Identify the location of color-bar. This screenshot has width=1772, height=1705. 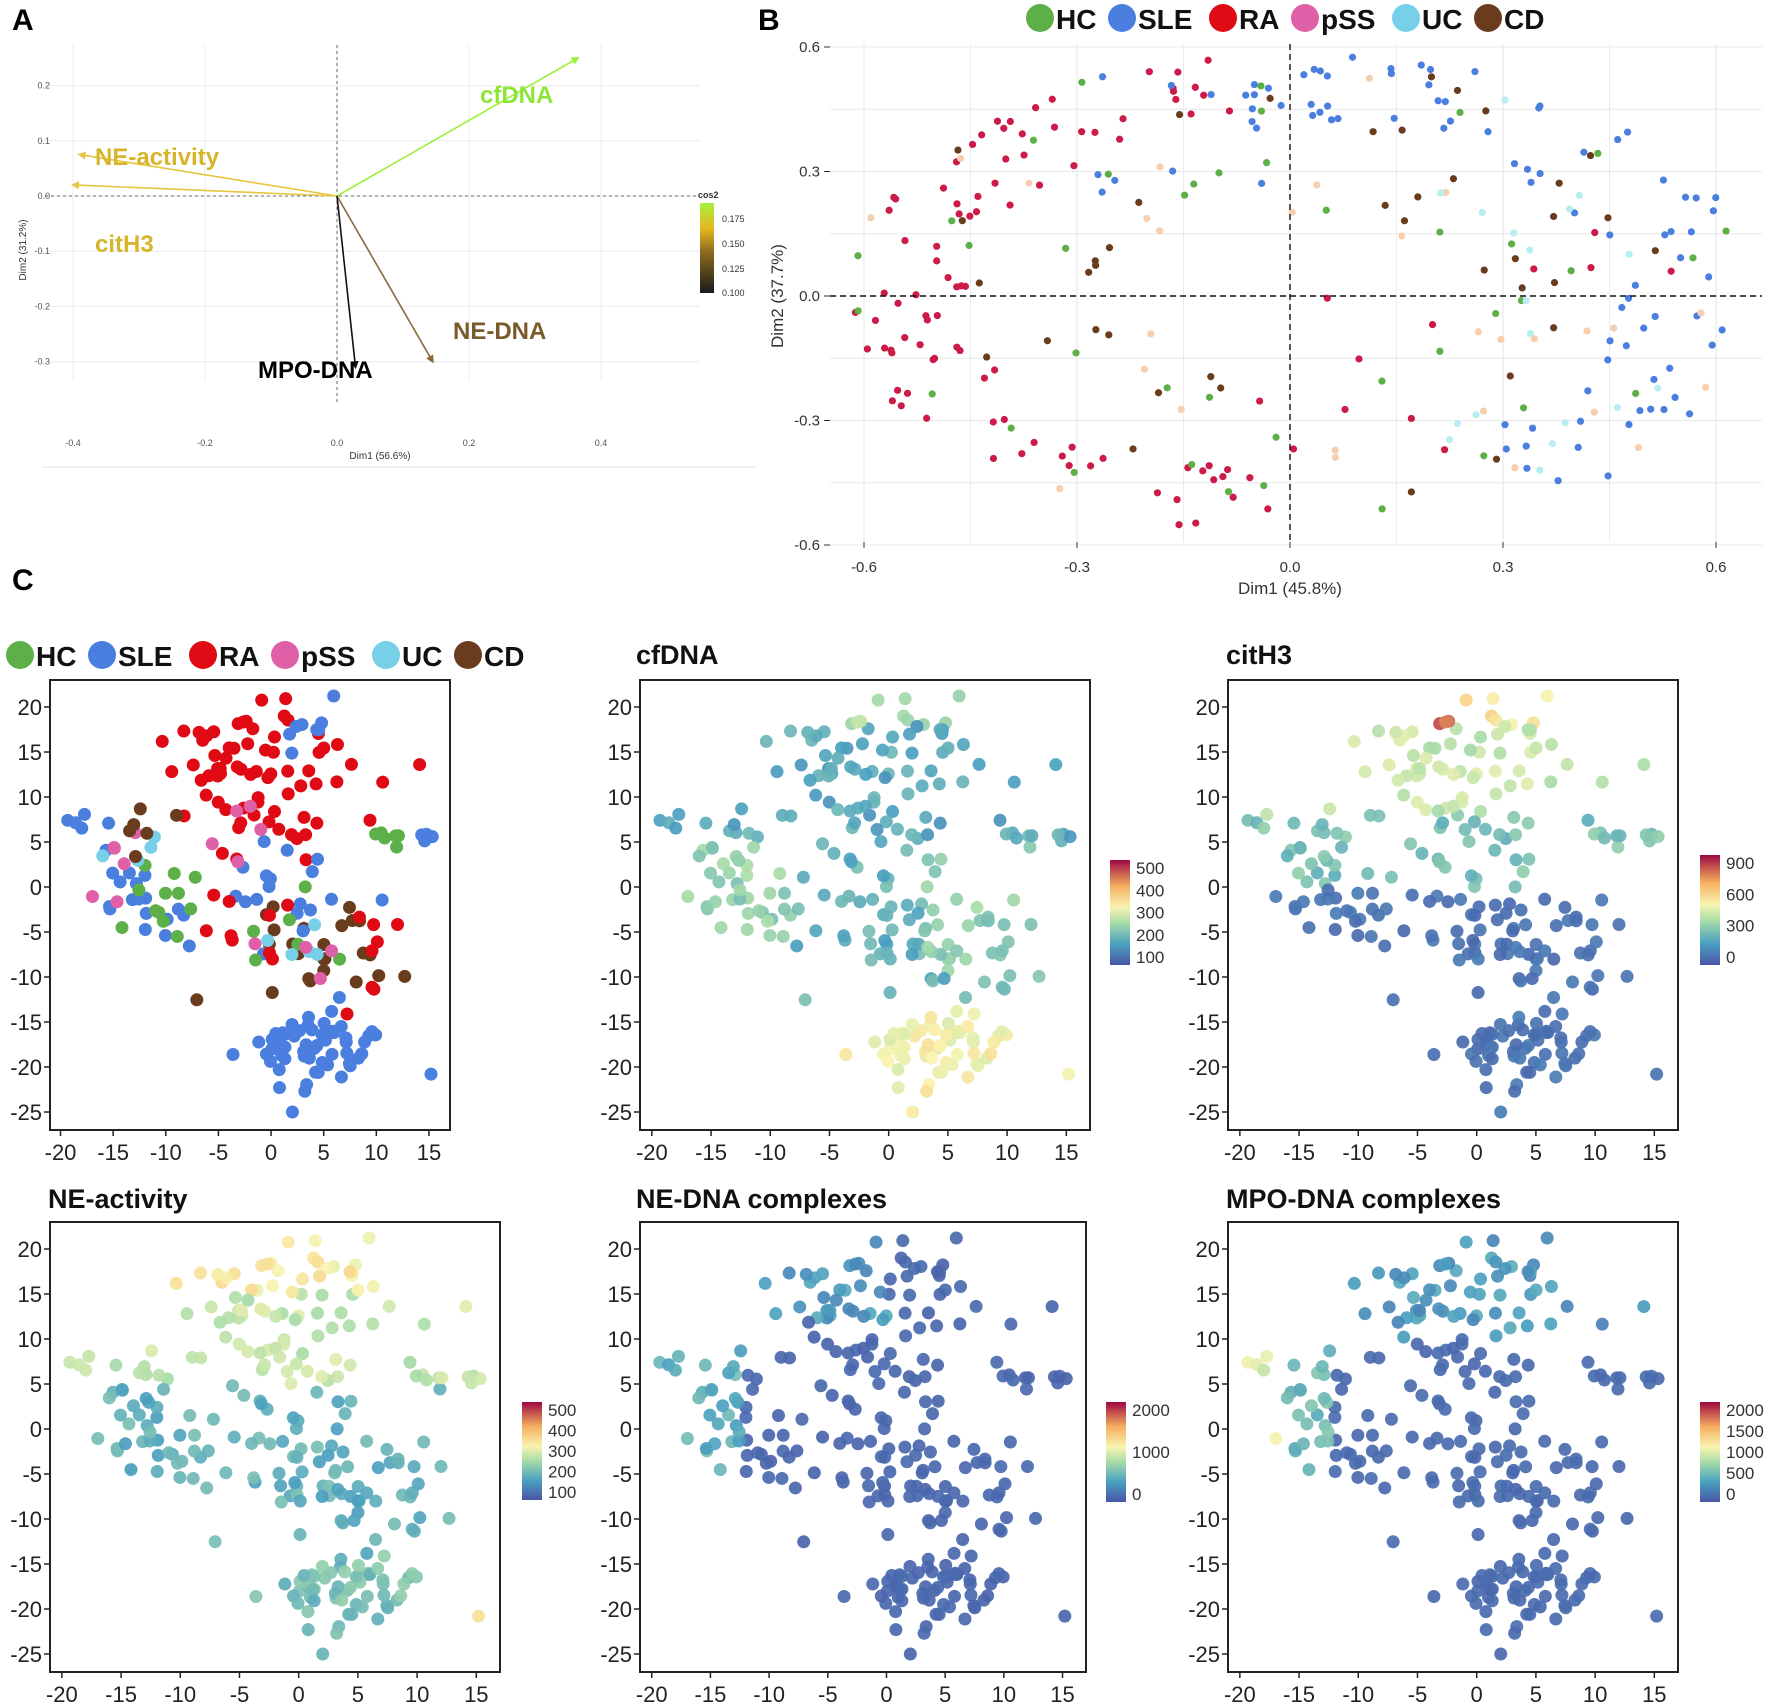
(1710, 1452).